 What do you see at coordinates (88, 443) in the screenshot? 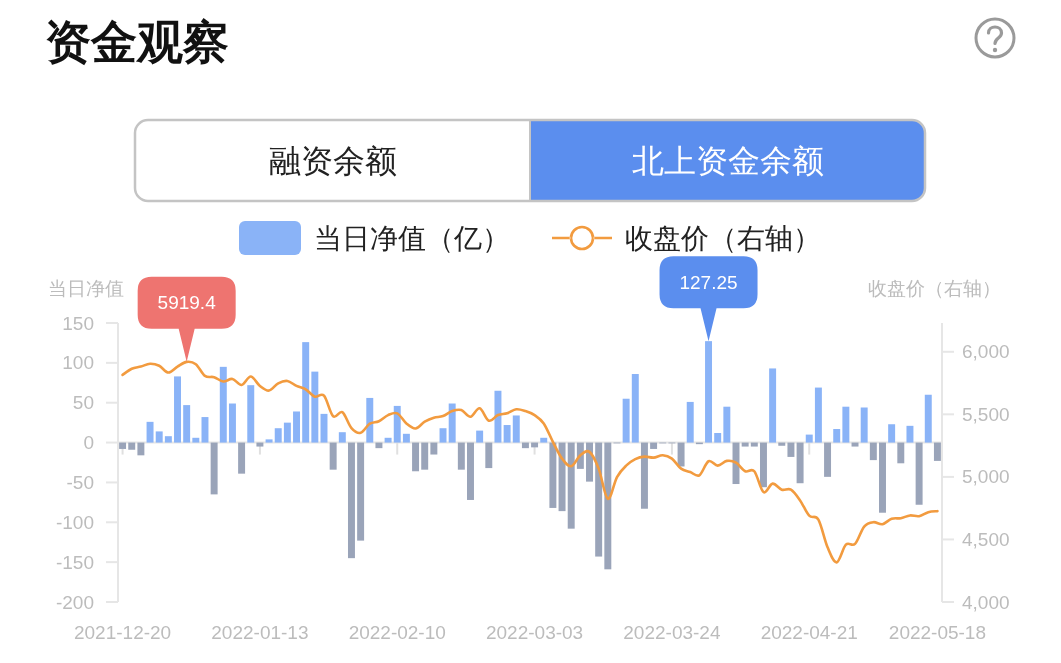
I see `y-tick-label: 0` at bounding box center [88, 443].